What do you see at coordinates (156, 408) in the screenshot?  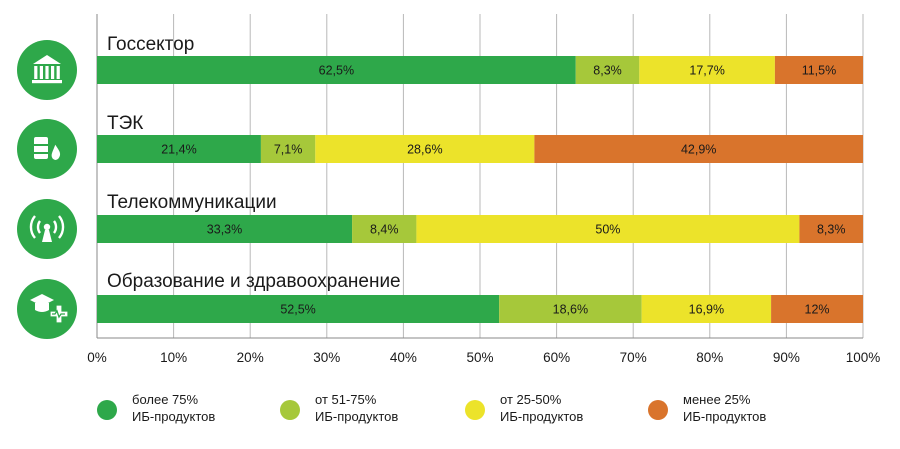 I see `legend-item: более 75% ИБ-продуктов` at bounding box center [156, 408].